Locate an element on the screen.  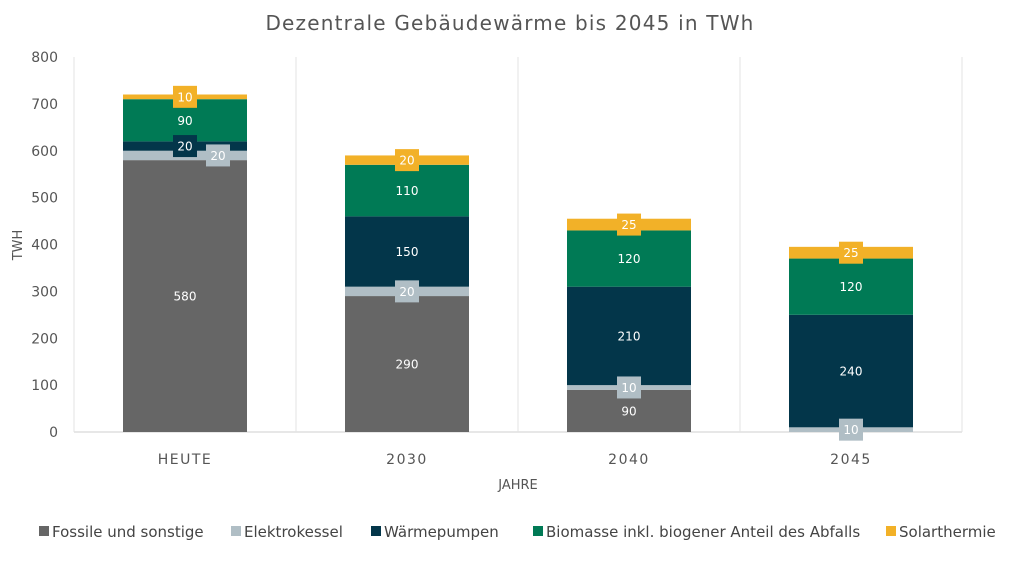
y-tick-label: 100 is located at coordinates (44, 386).